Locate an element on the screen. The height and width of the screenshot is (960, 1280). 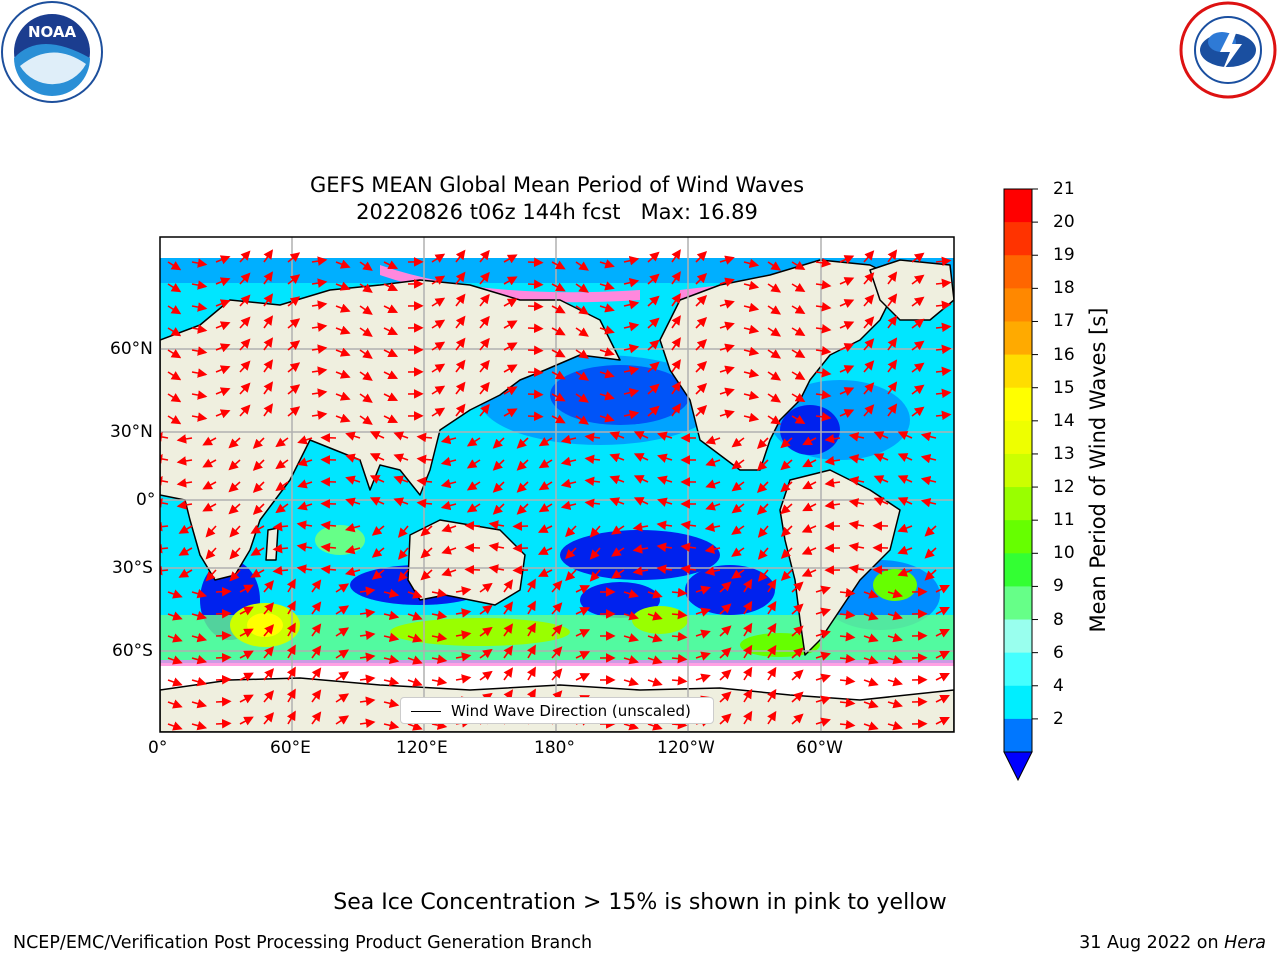
colorbar-label: Mean Period of Wind Waves [s] is located at coordinates (1098, 470).